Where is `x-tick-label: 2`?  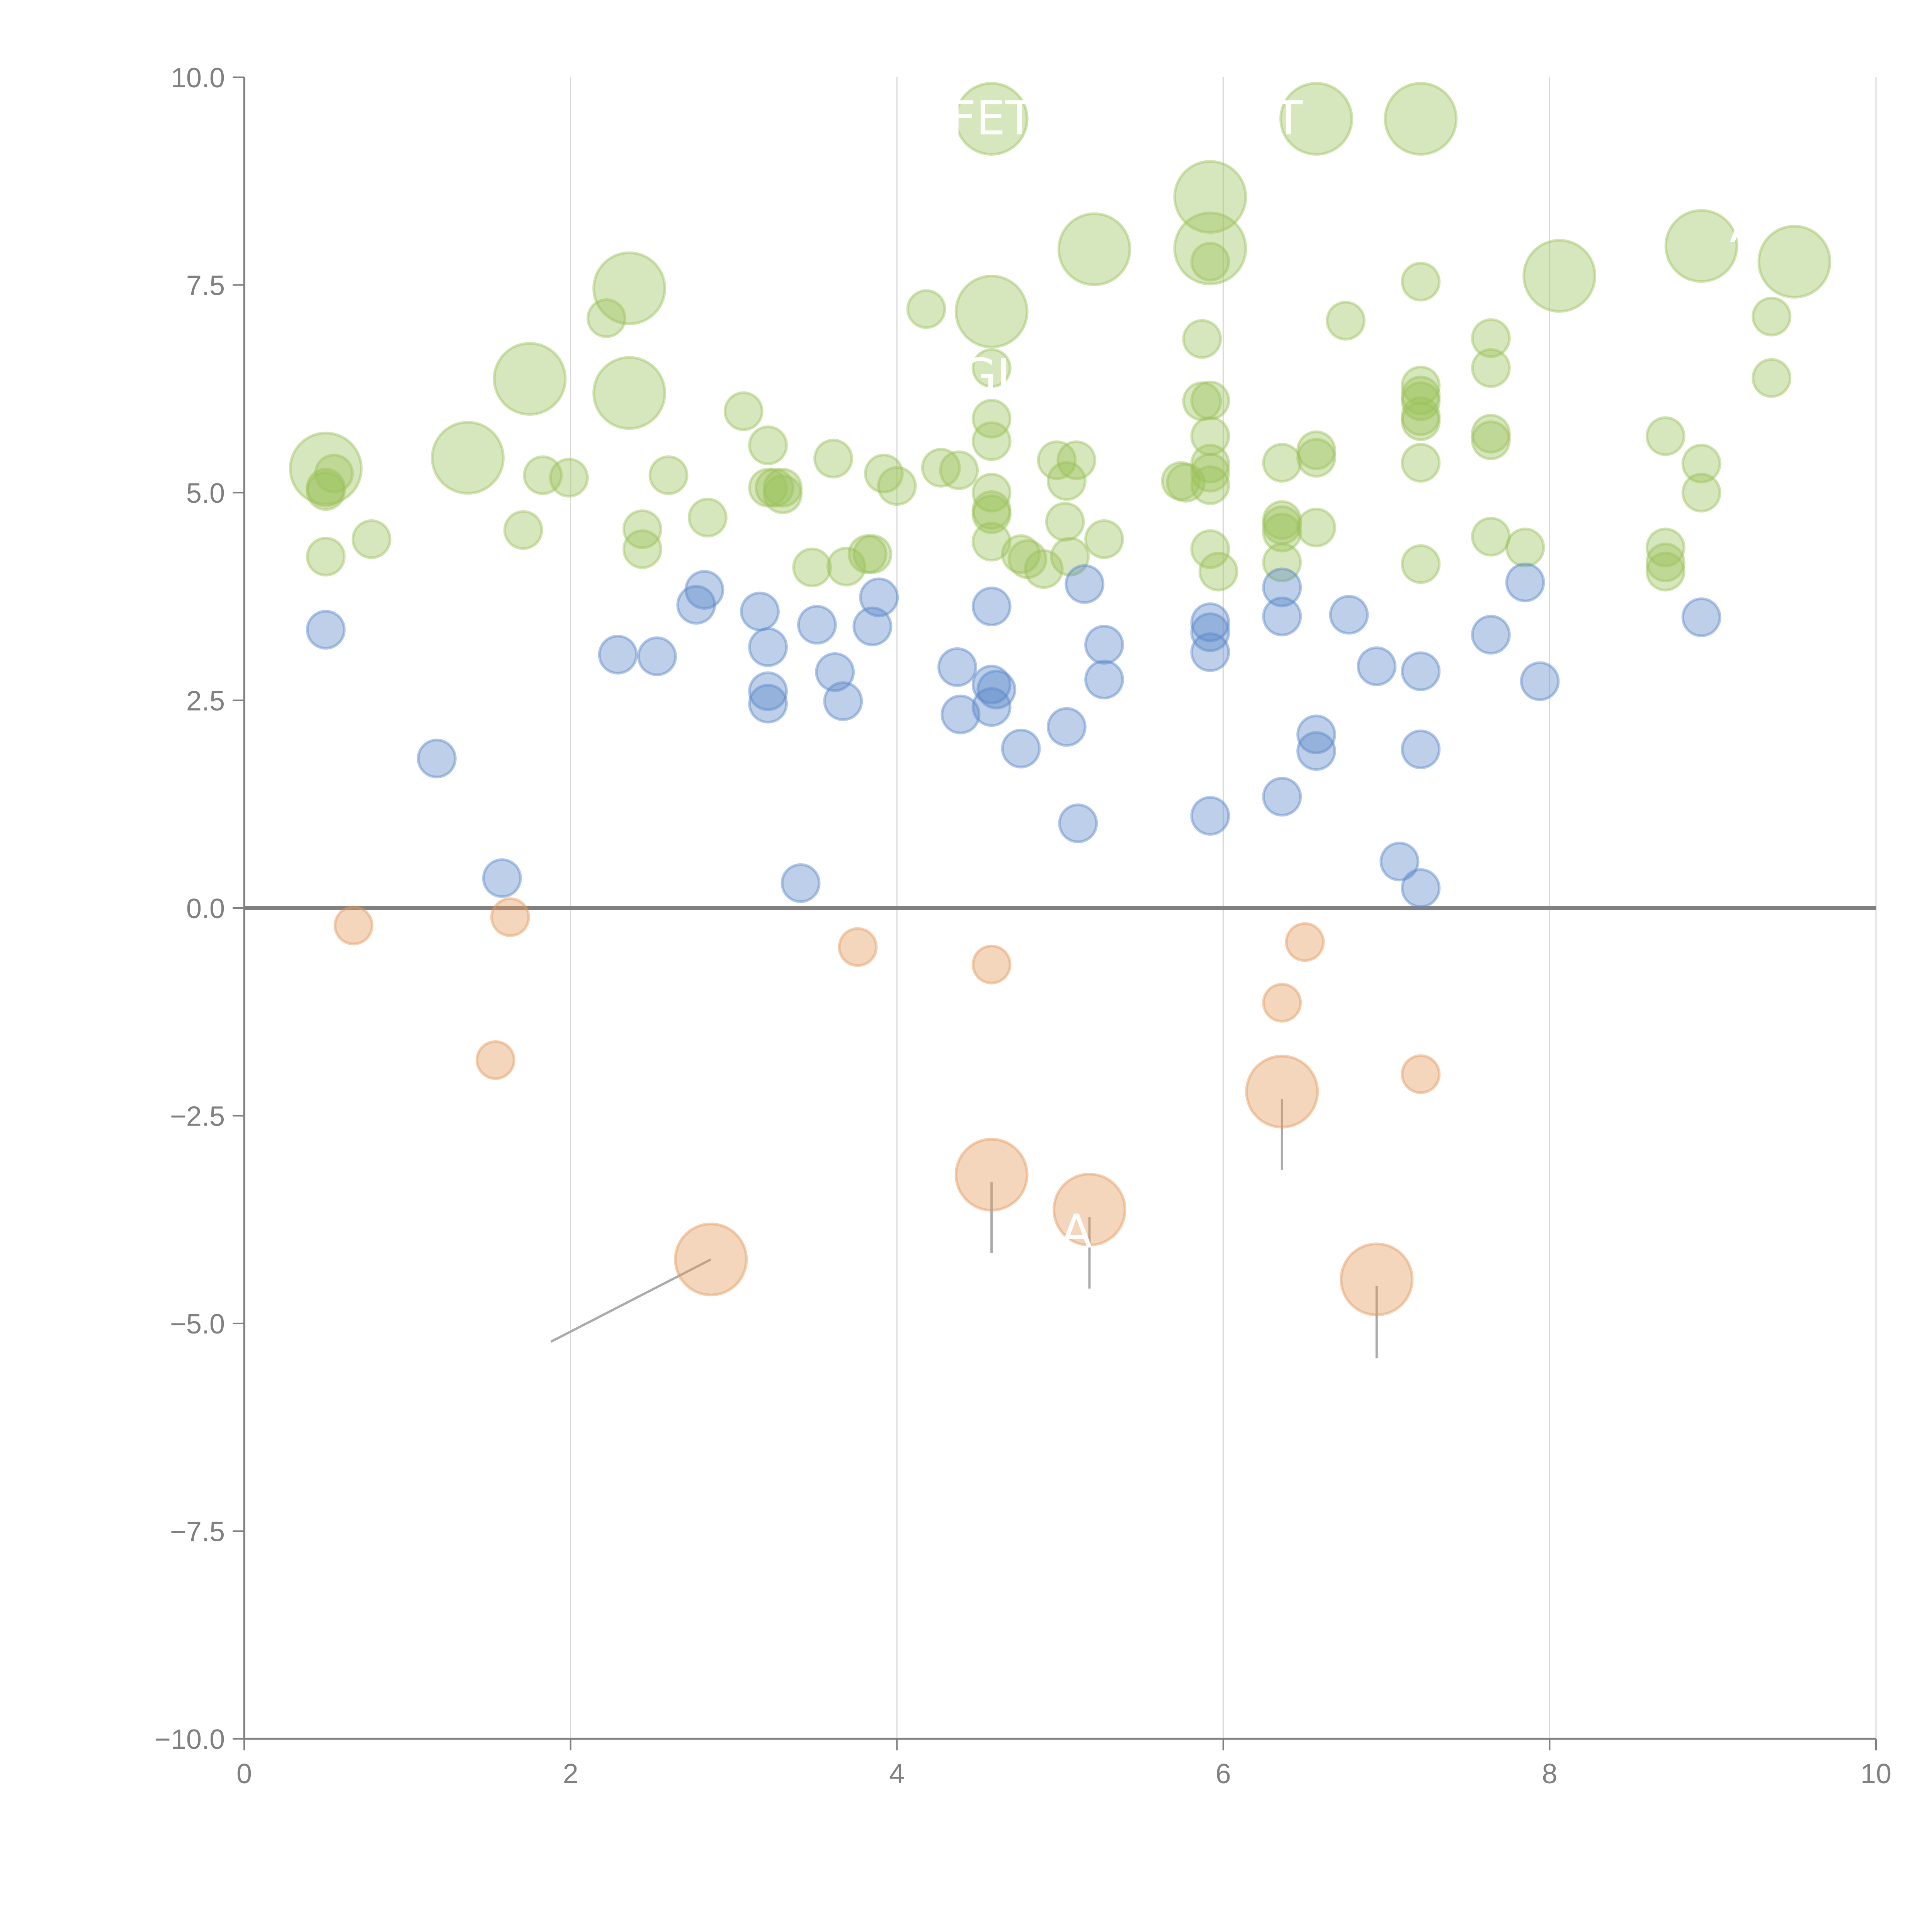
x-tick-label: 2 is located at coordinates (571, 1774).